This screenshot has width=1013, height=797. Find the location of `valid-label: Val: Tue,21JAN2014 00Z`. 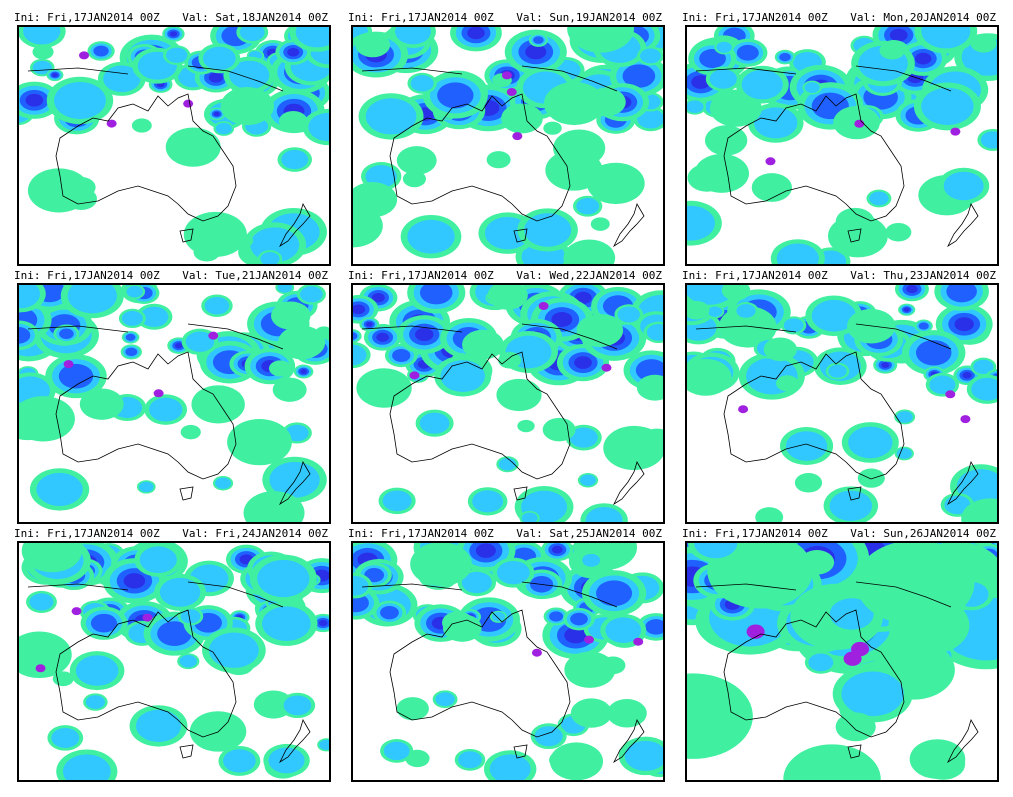

valid-label: Val: Tue,21JAN2014 00Z is located at coordinates (255, 275).